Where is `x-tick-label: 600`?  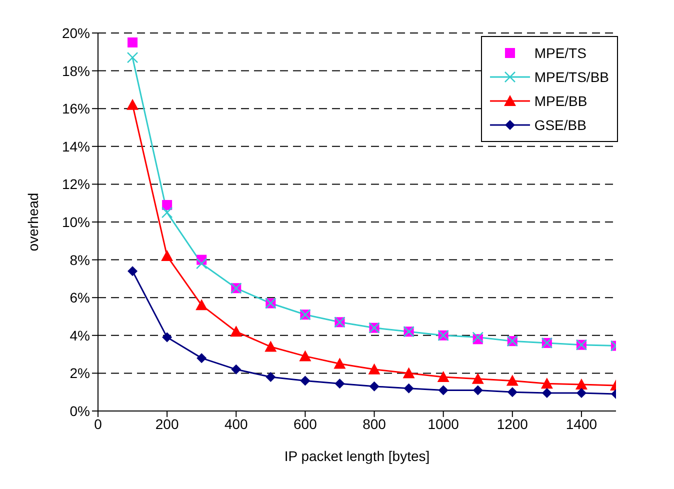
x-tick-label: 600 is located at coordinates (306, 424).